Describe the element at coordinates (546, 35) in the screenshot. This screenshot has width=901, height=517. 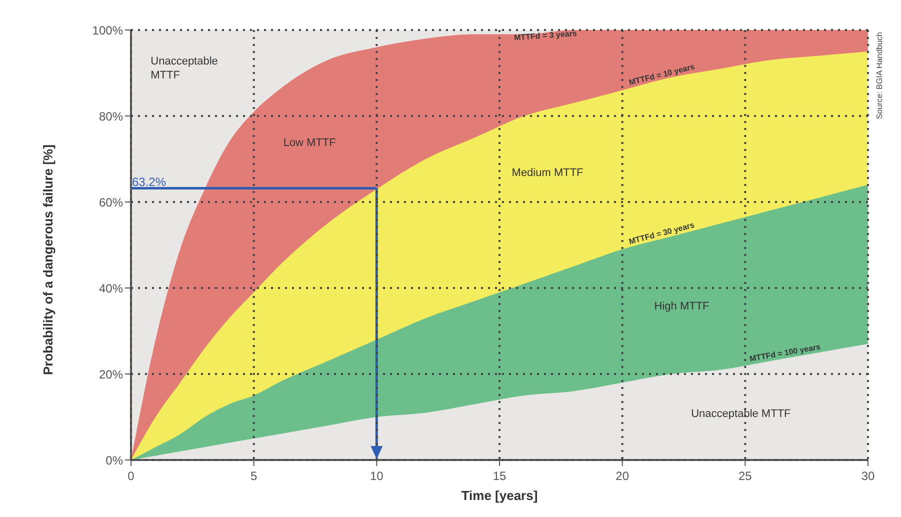
I see `series-label: MTTFd = 3 years` at that location.